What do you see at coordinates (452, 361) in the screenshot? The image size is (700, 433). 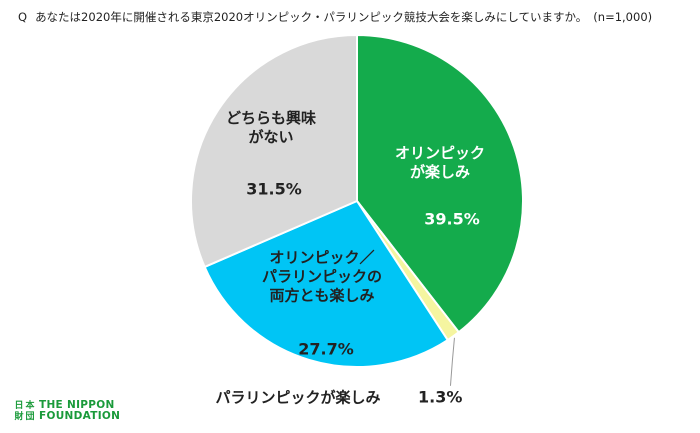 I see `leader-line` at bounding box center [452, 361].